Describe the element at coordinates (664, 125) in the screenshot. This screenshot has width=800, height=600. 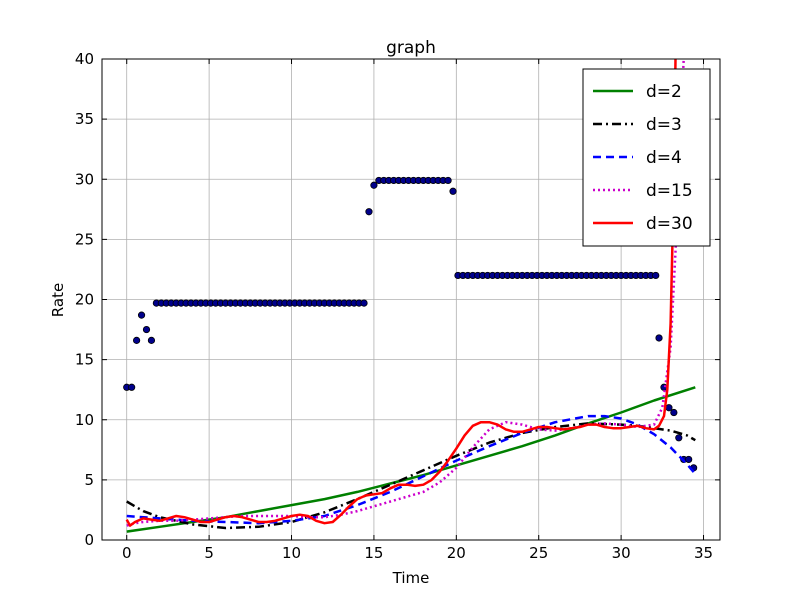
I see `legend-label: d=3` at that location.